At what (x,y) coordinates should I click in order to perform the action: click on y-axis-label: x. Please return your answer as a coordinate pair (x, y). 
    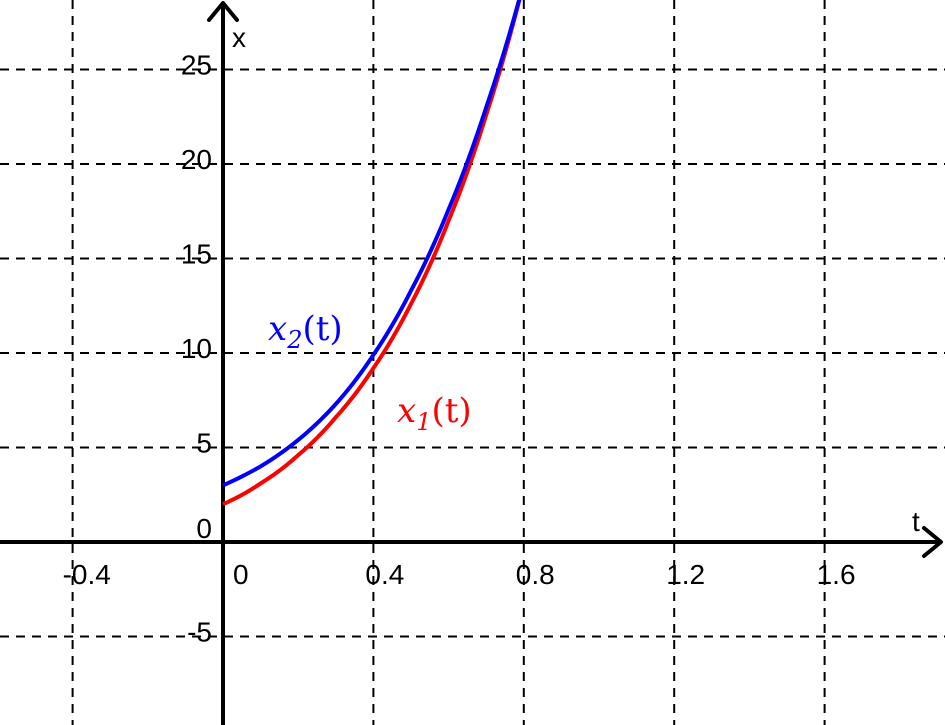
    Looking at the image, I should click on (239, 37).